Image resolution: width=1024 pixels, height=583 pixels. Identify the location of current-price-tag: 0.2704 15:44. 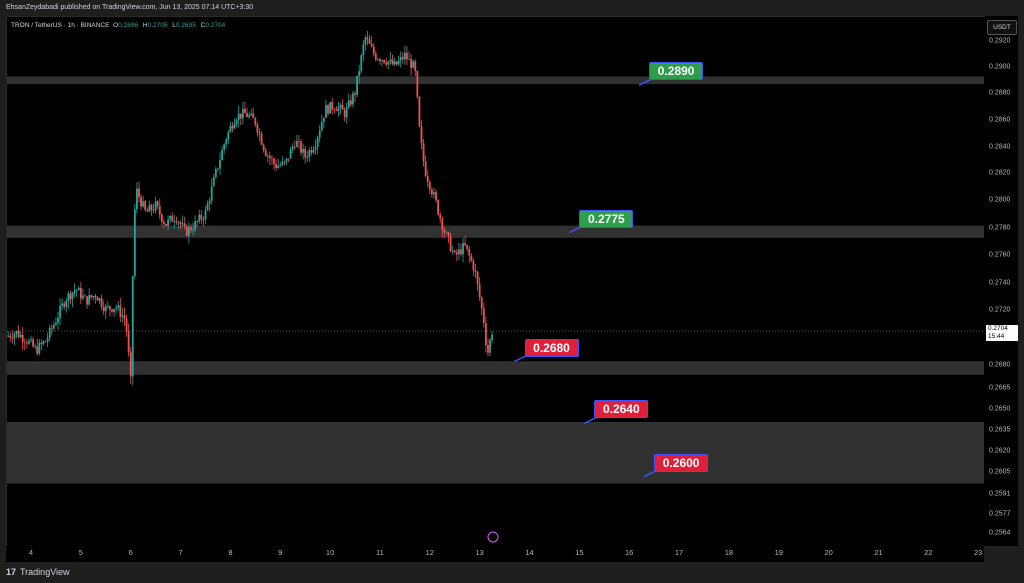
(1002, 333).